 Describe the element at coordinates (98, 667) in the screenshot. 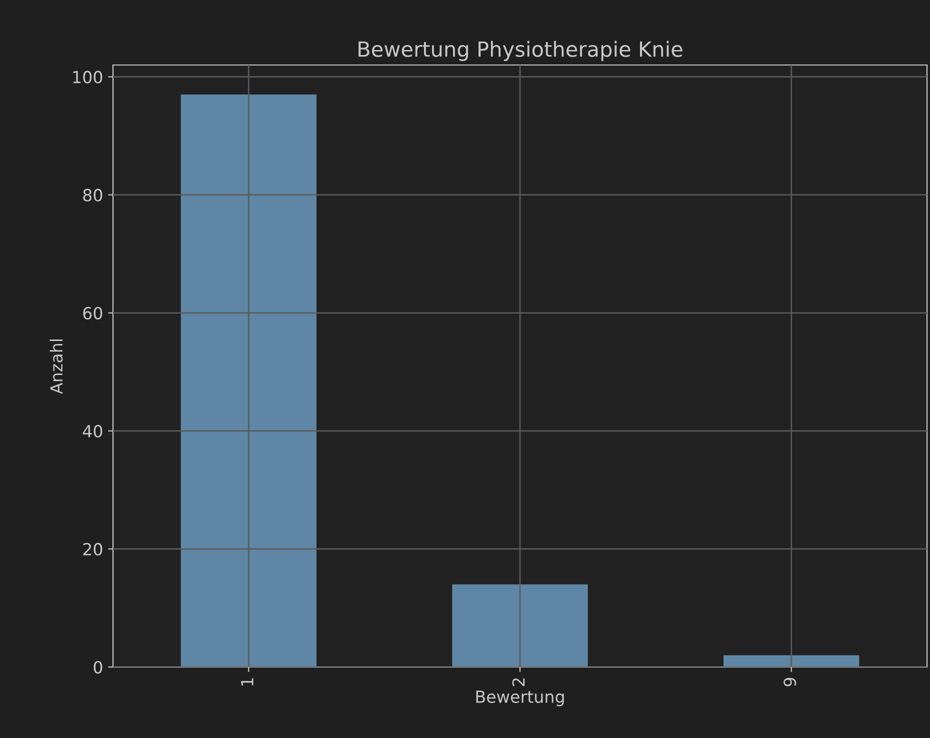

I see `y-tick-label: 0` at that location.